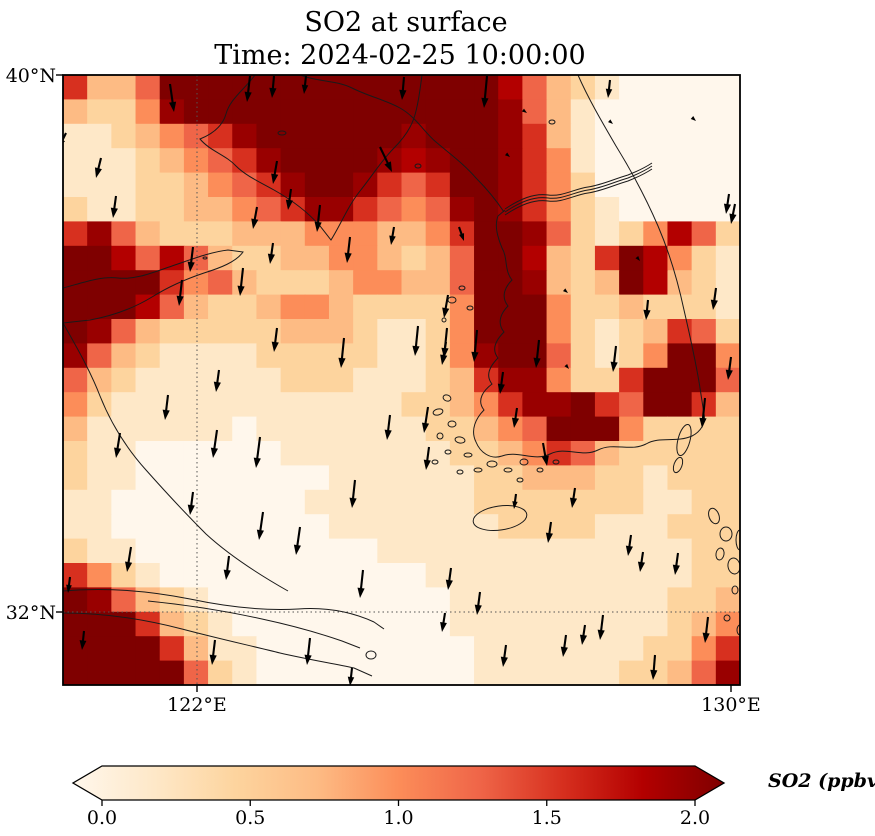 The image size is (875, 836). What do you see at coordinates (547, 818) in the screenshot?
I see `colorbar-tick-label: 1.5` at bounding box center [547, 818].